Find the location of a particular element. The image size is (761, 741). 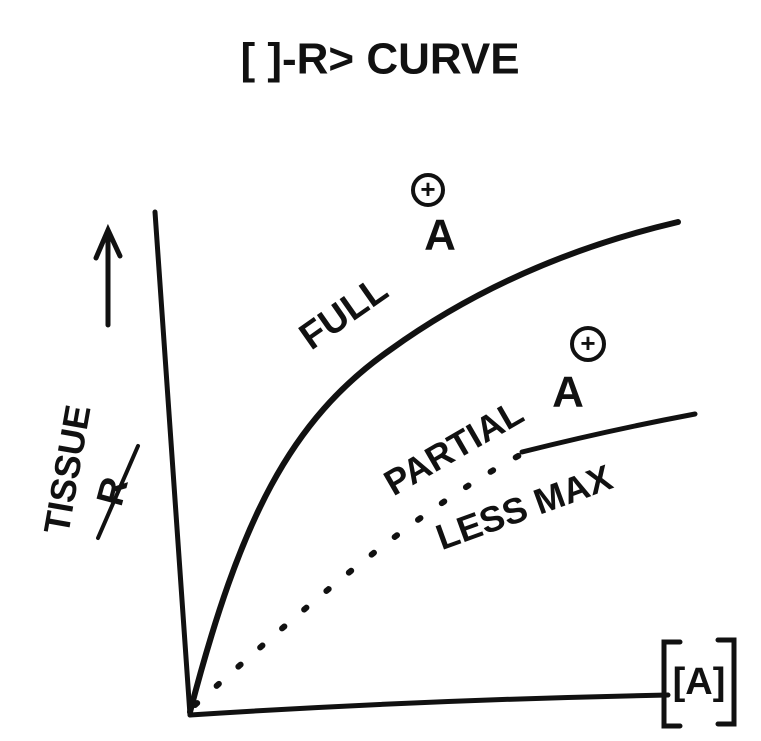

title: [ ]-R> CURVE is located at coordinates (379, 59).